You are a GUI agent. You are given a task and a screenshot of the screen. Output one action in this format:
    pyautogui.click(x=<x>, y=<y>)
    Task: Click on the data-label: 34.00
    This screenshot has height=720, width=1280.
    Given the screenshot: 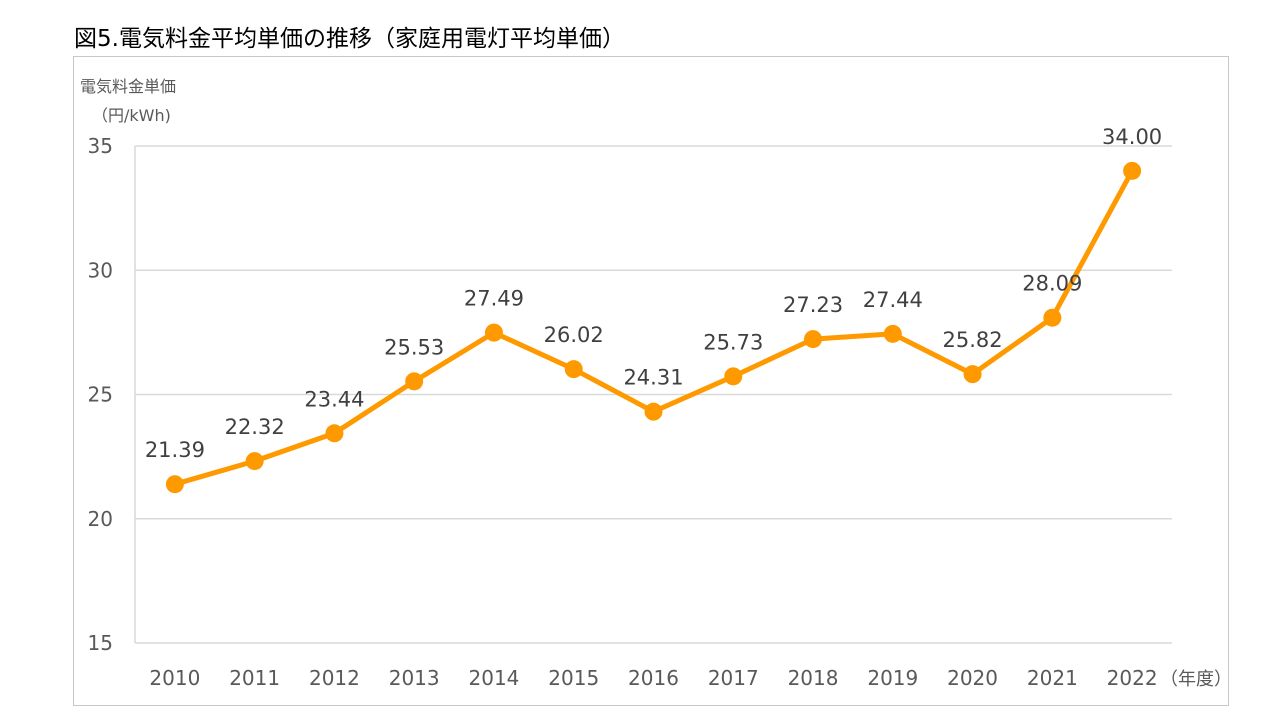 What is the action you would take?
    pyautogui.click(x=1132, y=137)
    